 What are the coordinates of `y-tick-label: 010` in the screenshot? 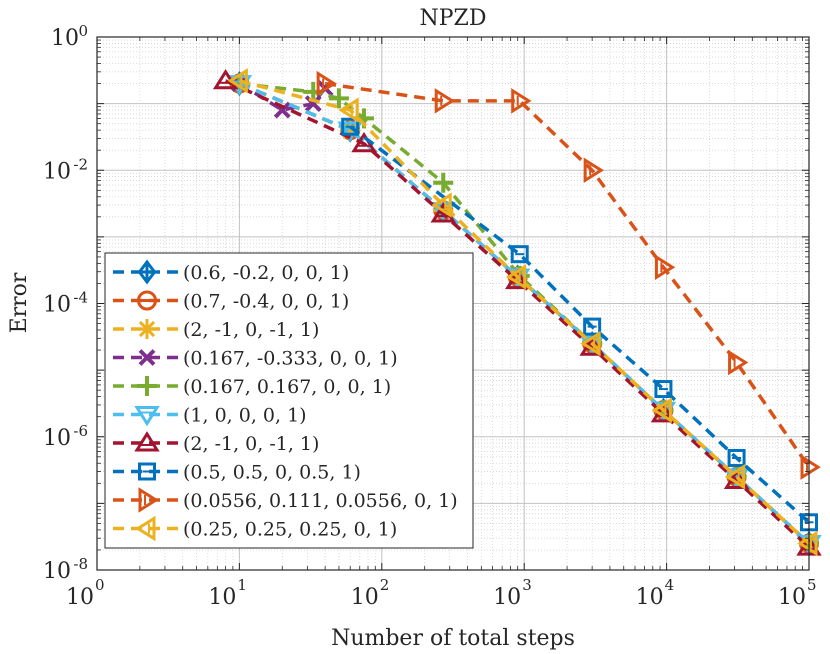 It's located at (69, 36).